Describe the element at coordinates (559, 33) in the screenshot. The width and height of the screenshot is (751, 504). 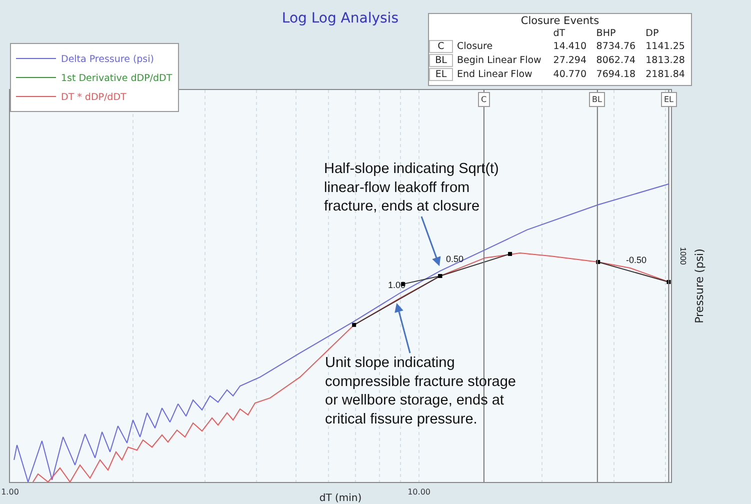
I see `text: dT` at that location.